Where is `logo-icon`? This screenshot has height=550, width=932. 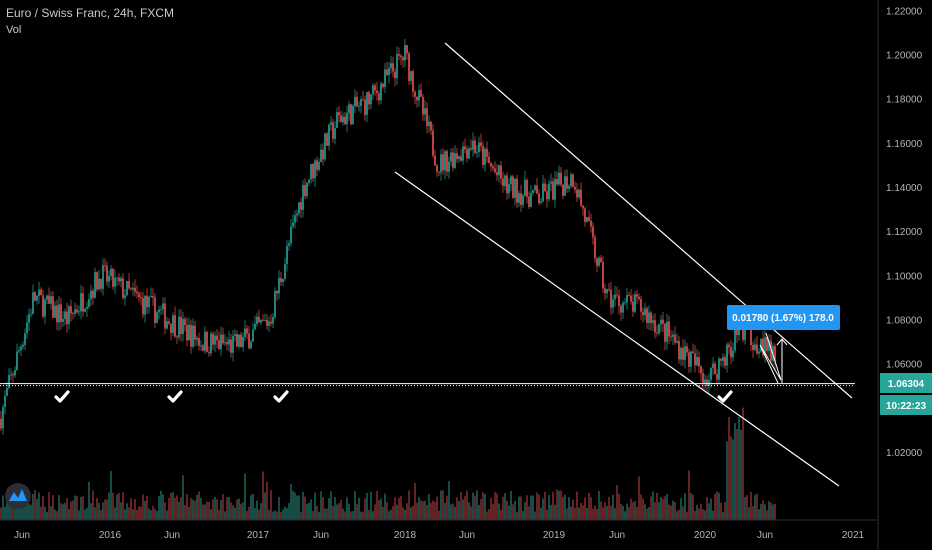 logo-icon is located at coordinates (18, 496).